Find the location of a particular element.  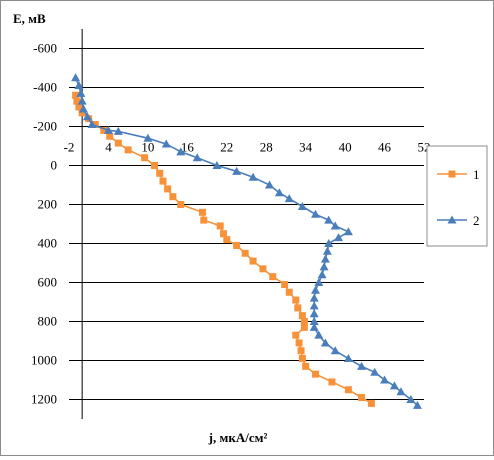

legend: 12 is located at coordinates (457, 196).